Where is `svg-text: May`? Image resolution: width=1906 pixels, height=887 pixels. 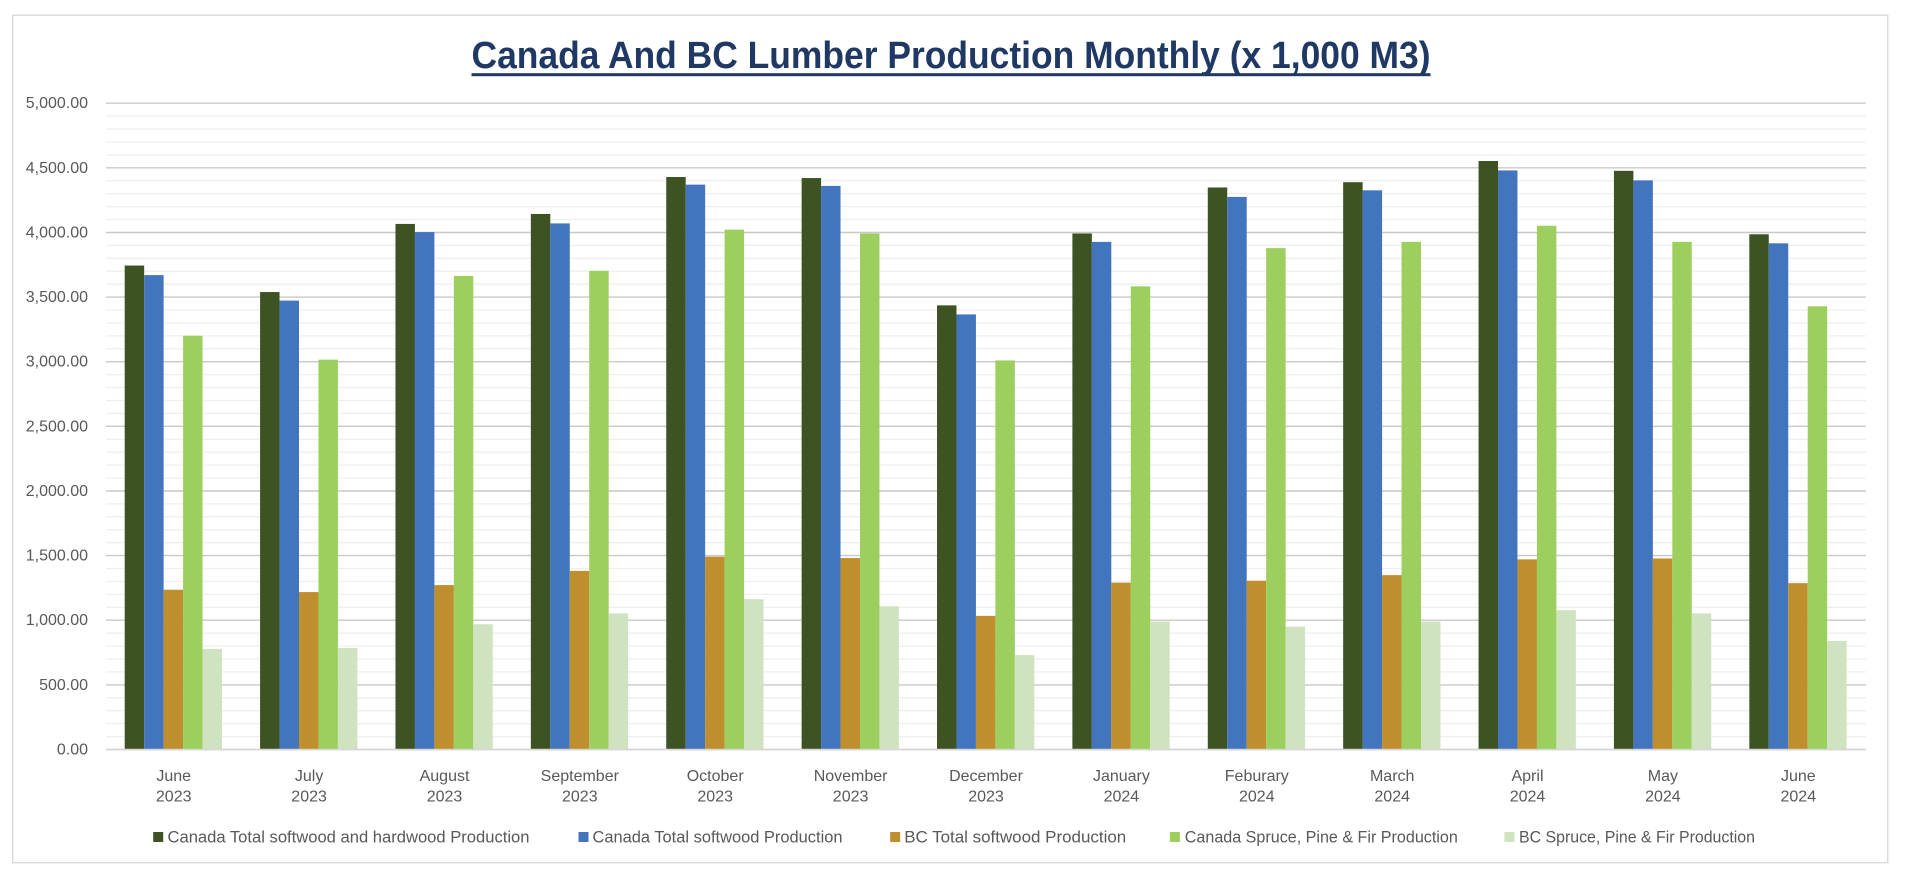 svg-text: May is located at coordinates (1663, 776).